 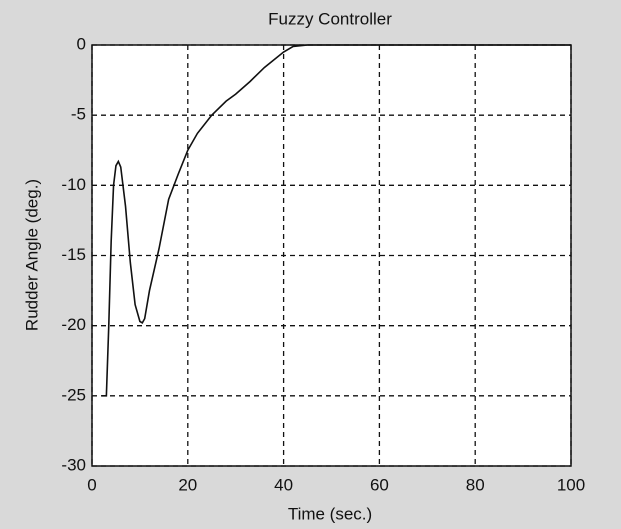 I want to click on x-tick-label: 60, so click(x=379, y=484).